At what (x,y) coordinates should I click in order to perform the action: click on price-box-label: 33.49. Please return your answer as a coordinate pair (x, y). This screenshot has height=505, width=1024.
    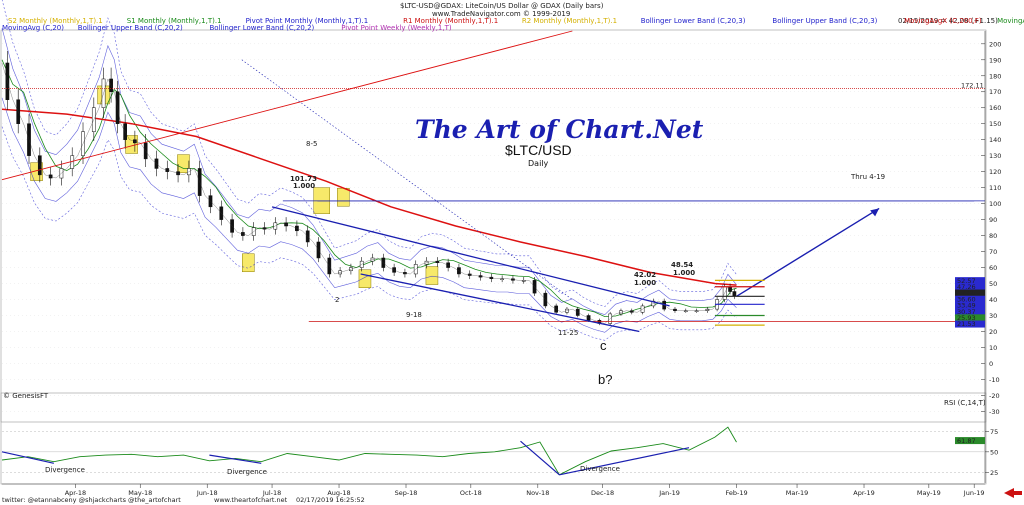
    Looking at the image, I should click on (966, 306).